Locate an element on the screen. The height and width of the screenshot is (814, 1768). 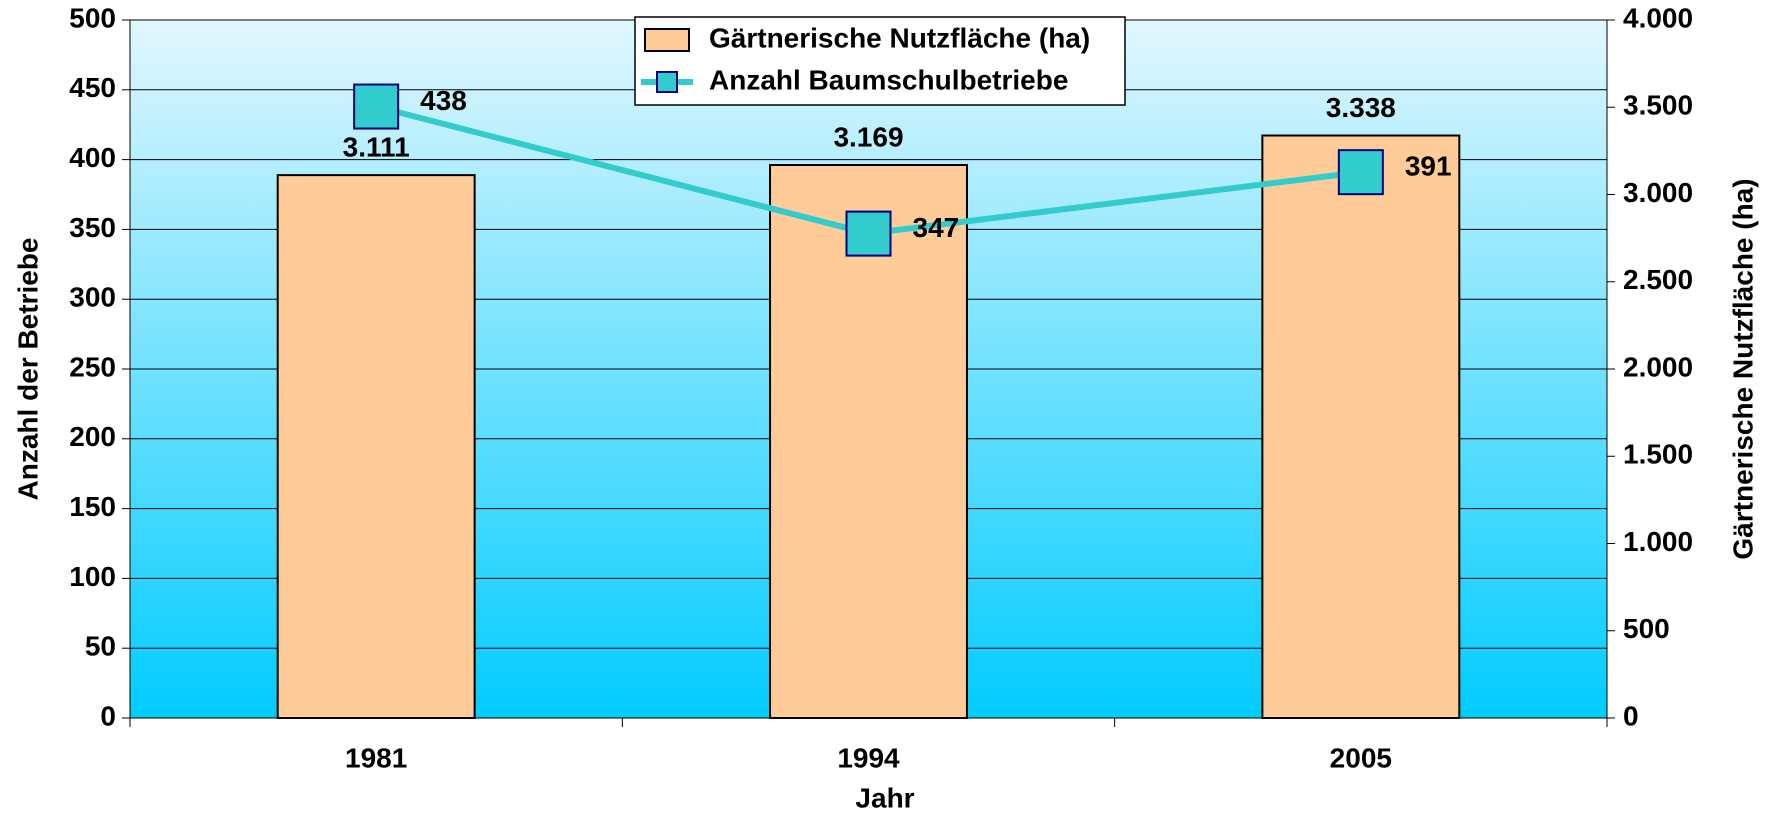
y-tick-label: 500 is located at coordinates (92, 17).